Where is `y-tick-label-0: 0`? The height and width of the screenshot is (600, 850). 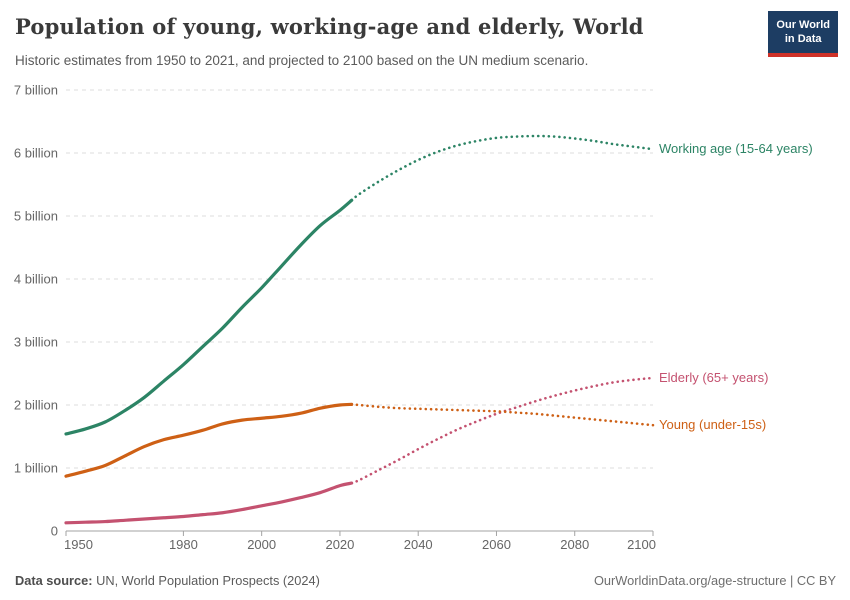
y-tick-label-0: 0 is located at coordinates (54, 531).